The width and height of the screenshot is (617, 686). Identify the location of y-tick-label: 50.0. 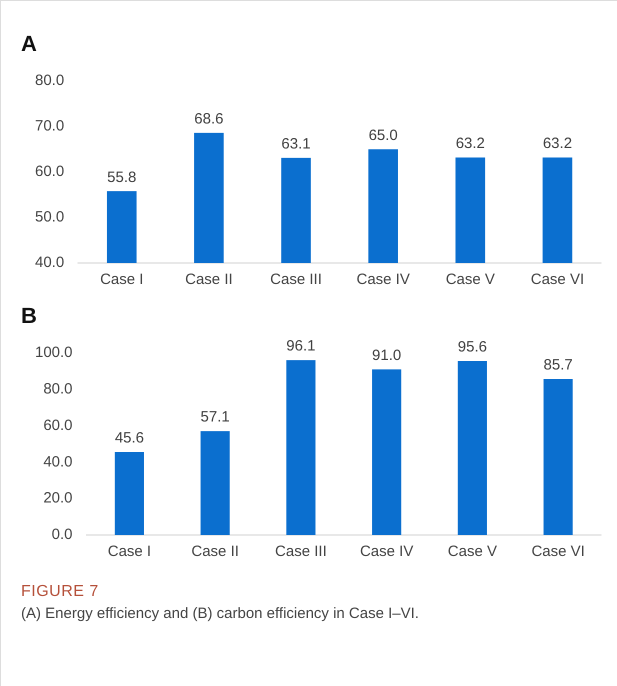
(49, 217).